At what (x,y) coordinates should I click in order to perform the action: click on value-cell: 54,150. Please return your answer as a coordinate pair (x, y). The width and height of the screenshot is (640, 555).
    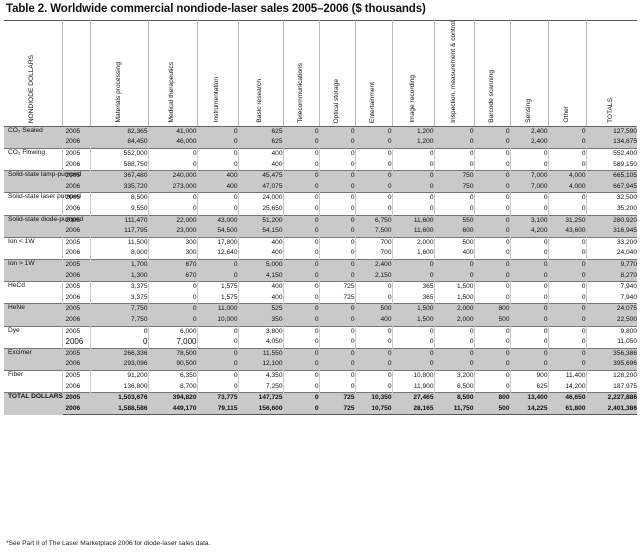
    Looking at the image, I should click on (261, 232).